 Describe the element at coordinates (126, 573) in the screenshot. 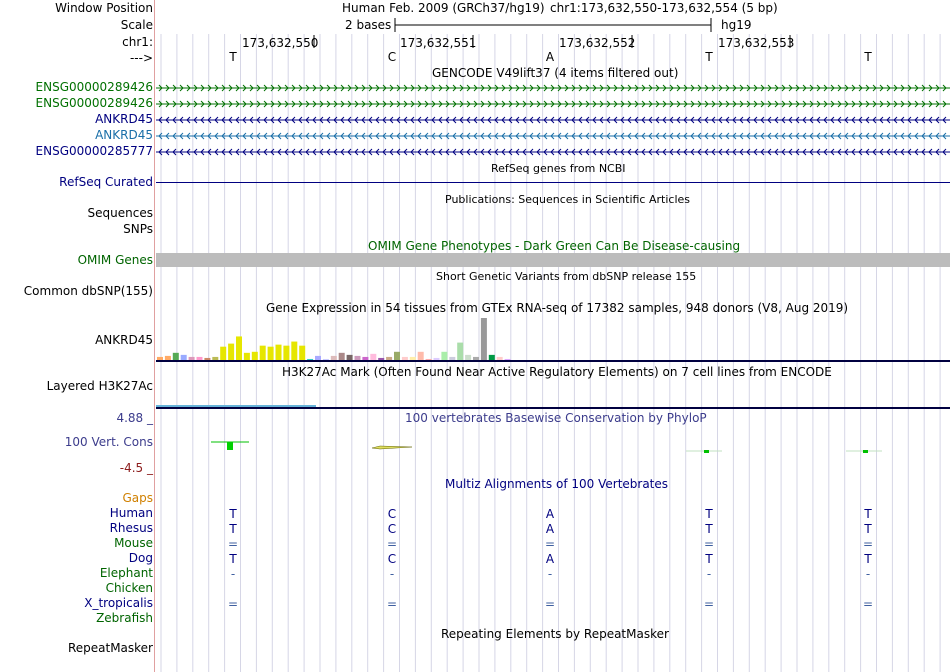

I see `species-label: Elephant` at that location.